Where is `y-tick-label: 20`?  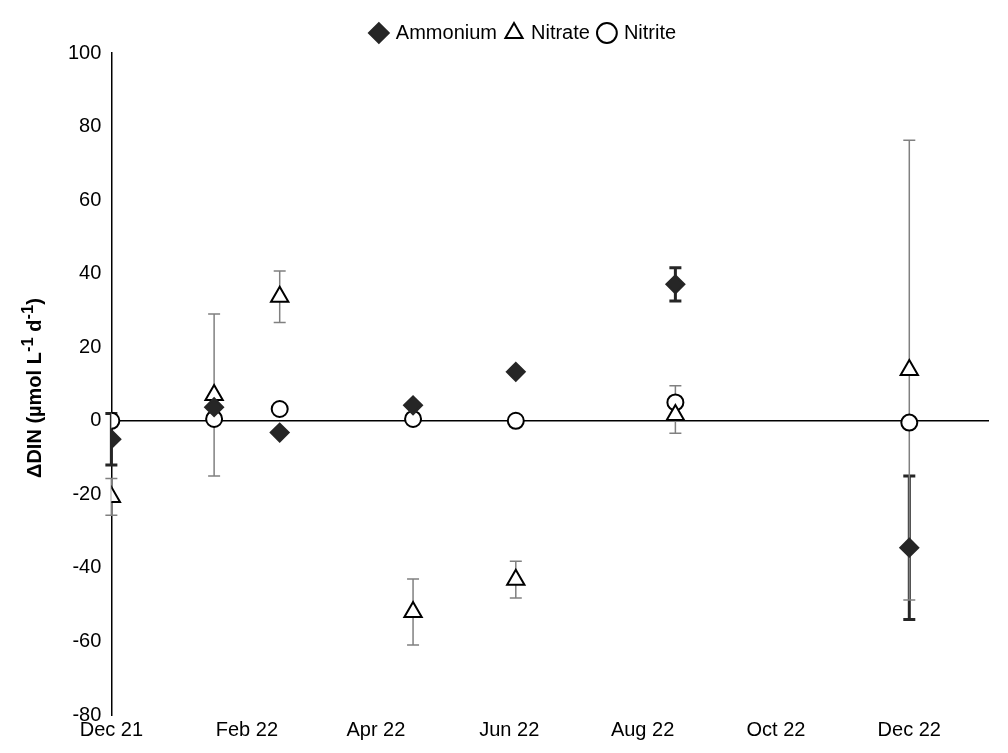 y-tick-label: 20 is located at coordinates (90, 345).